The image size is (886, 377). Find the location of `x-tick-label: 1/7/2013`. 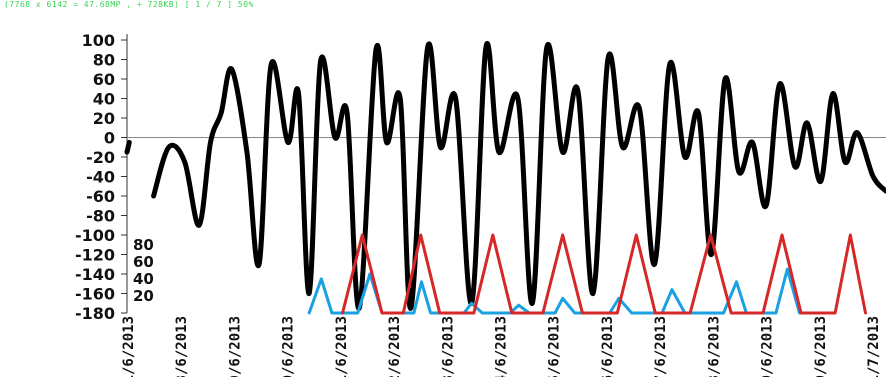

x-tick-label: 1/7/2013 is located at coordinates (874, 346).